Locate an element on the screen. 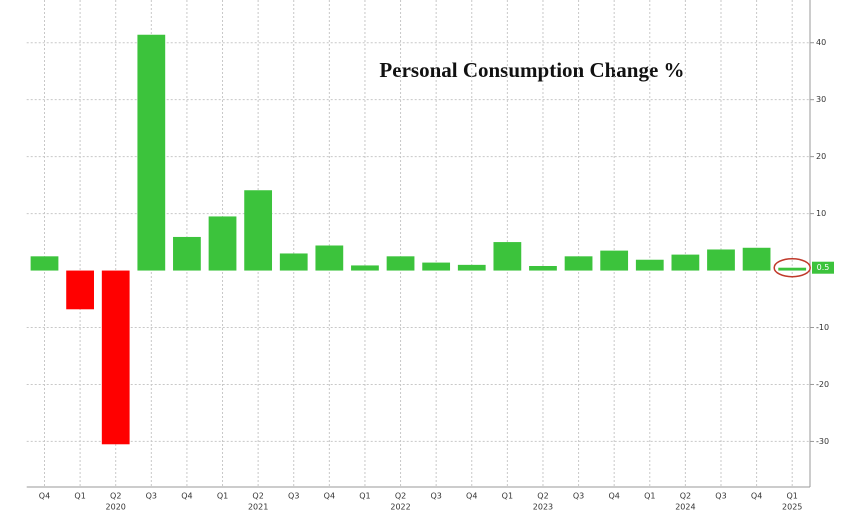 This screenshot has height=518, width=843. y-tick-label: -10 is located at coordinates (822, 327).